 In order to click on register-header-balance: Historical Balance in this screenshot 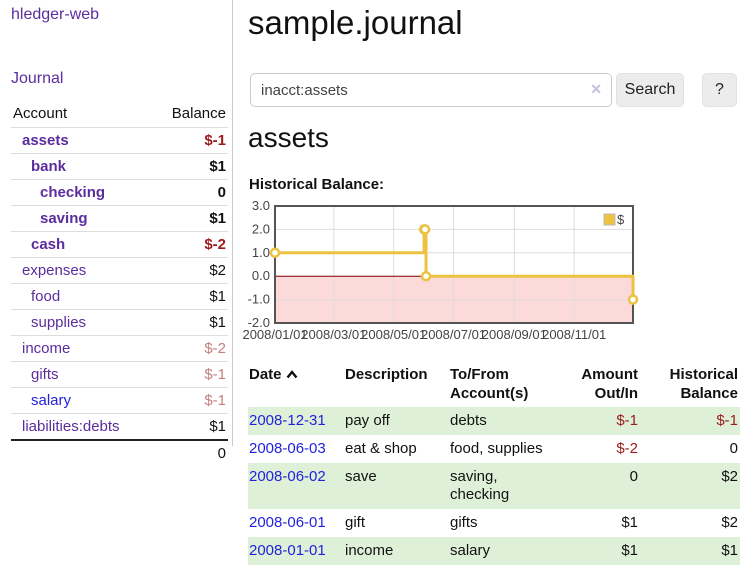, I will do `click(703, 384)`.